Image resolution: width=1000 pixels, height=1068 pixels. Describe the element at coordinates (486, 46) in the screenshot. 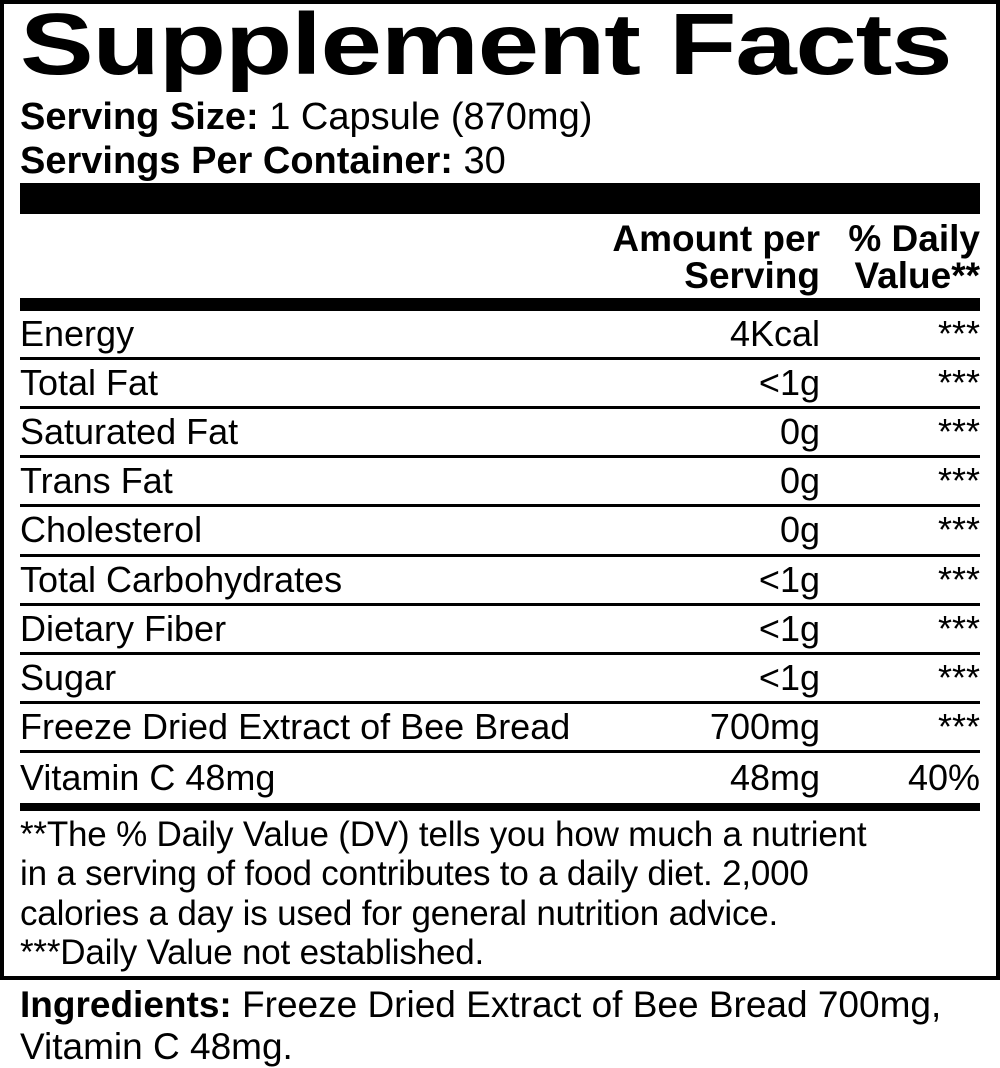

I see `panel-title: Supplement Facts` at that location.